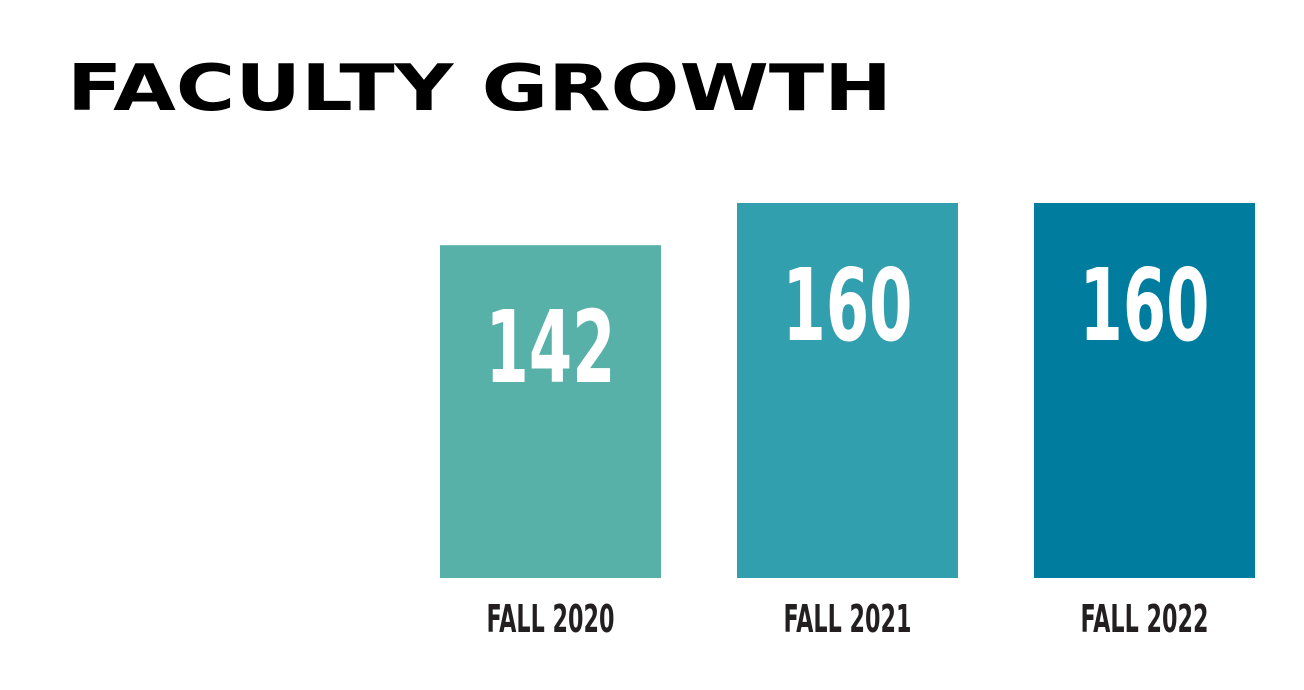  What do you see at coordinates (551, 619) in the screenshot?
I see `x-tick-label: FALL 2020` at bounding box center [551, 619].